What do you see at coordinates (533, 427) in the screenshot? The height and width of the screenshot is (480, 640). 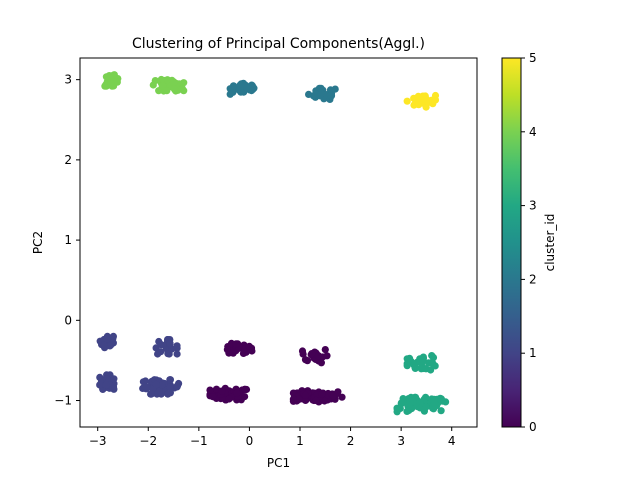 I see `colorbar-tick-label: 0` at bounding box center [533, 427].